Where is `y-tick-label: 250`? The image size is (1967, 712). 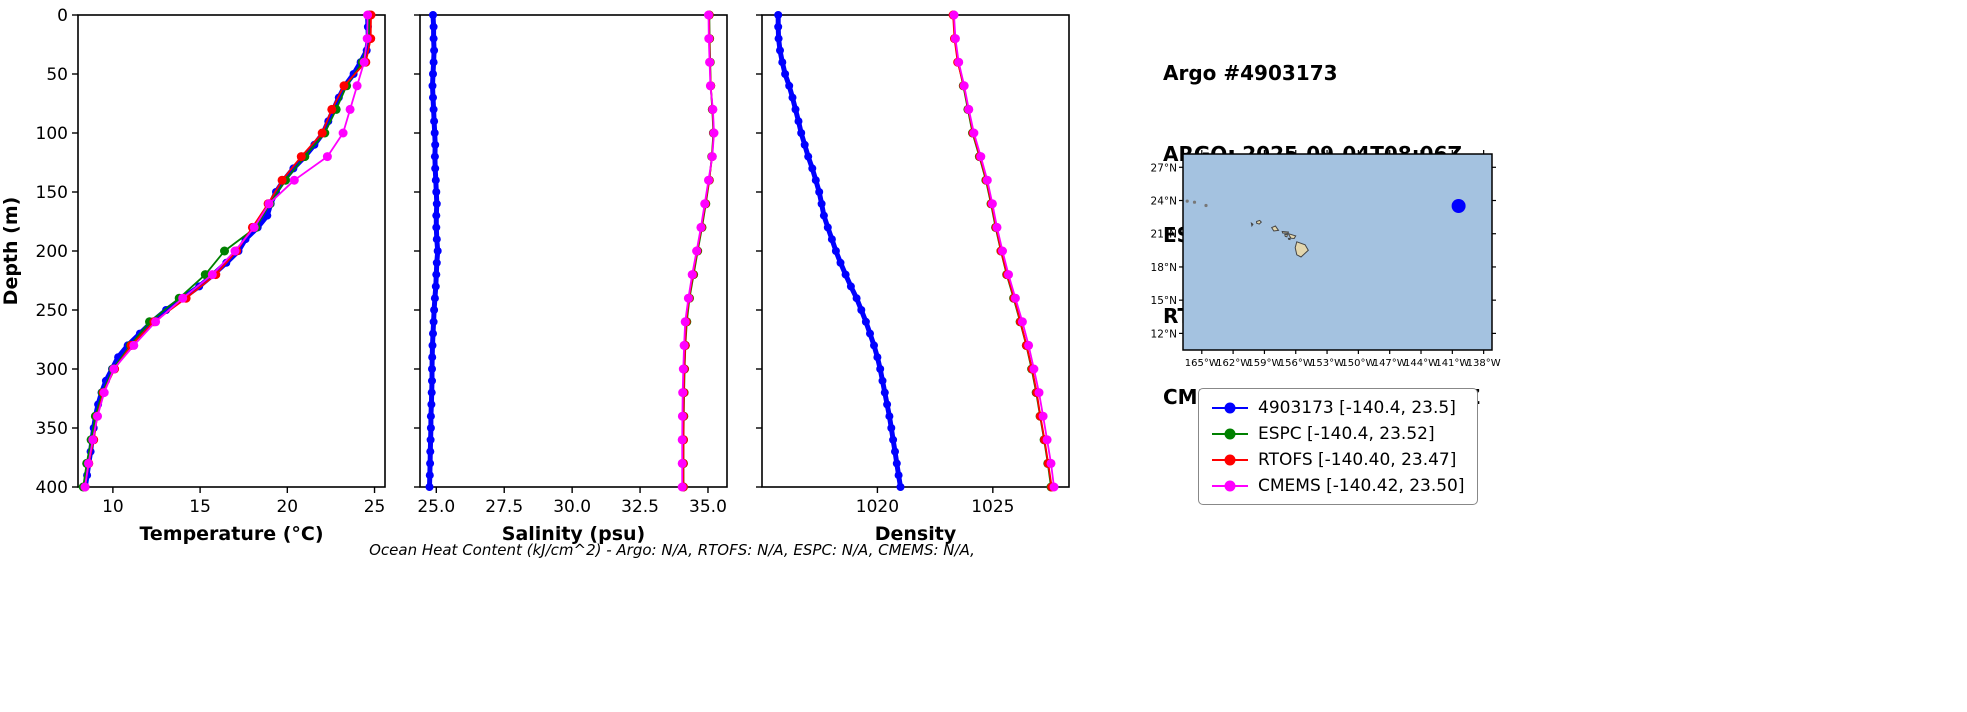 y-tick-label: 250 is located at coordinates (52, 311).